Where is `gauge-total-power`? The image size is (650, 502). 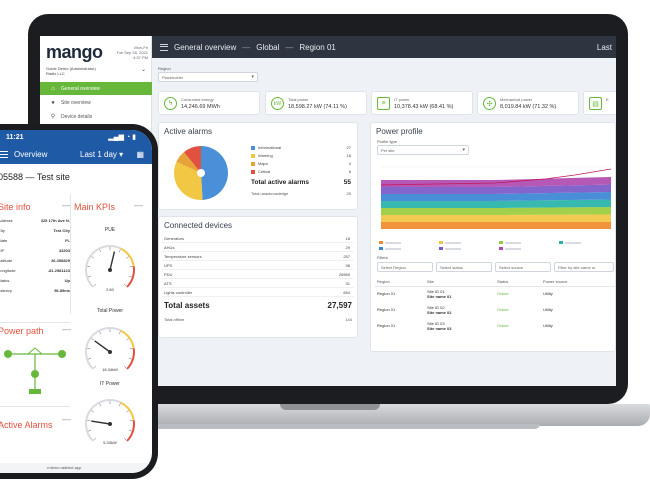 gauge-total-power is located at coordinates (110, 348).